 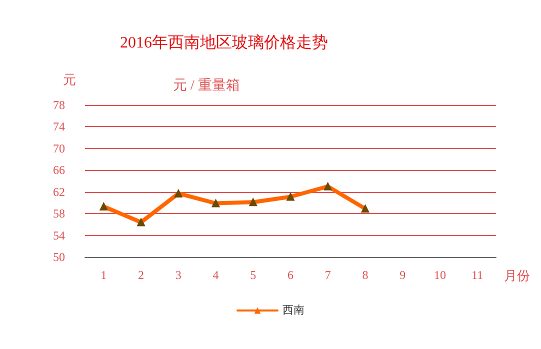 What do you see at coordinates (440, 275) in the screenshot?
I see `x-tick-label: 10` at bounding box center [440, 275].